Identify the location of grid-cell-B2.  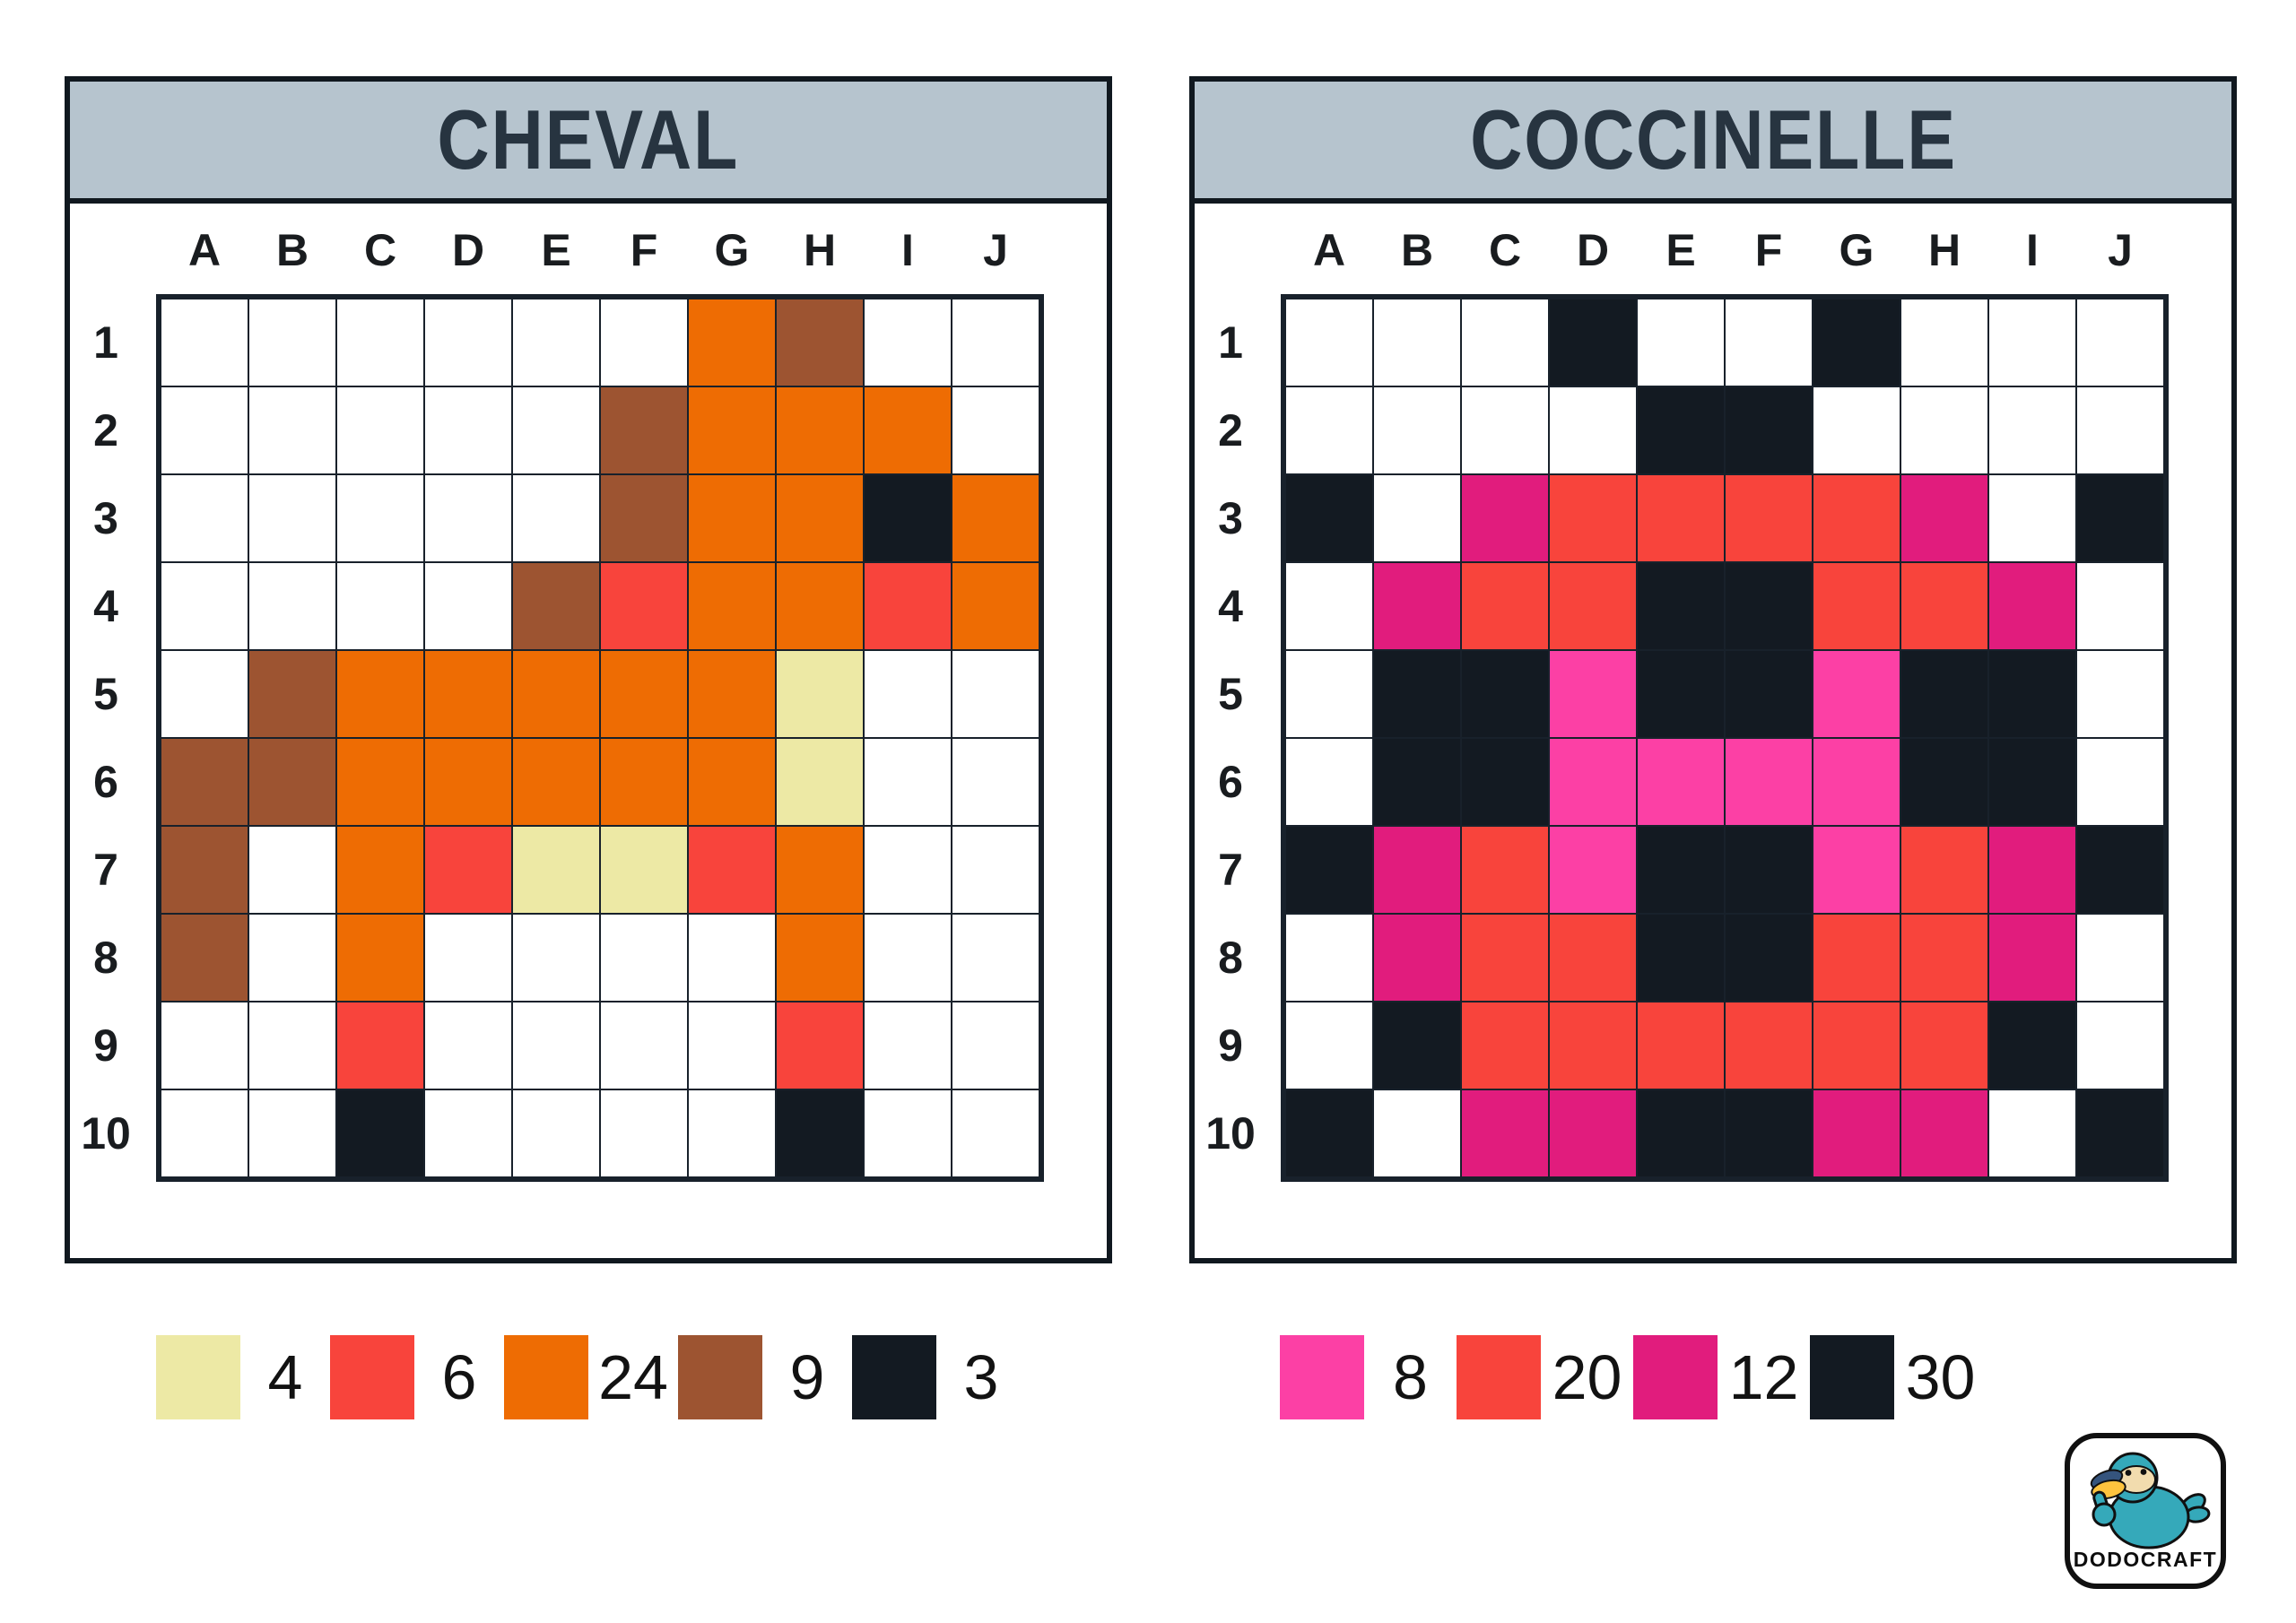
(292, 430).